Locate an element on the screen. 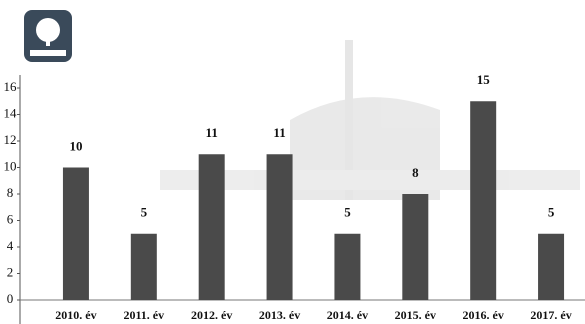 This screenshot has width=585, height=324. logo is located at coordinates (48, 36).